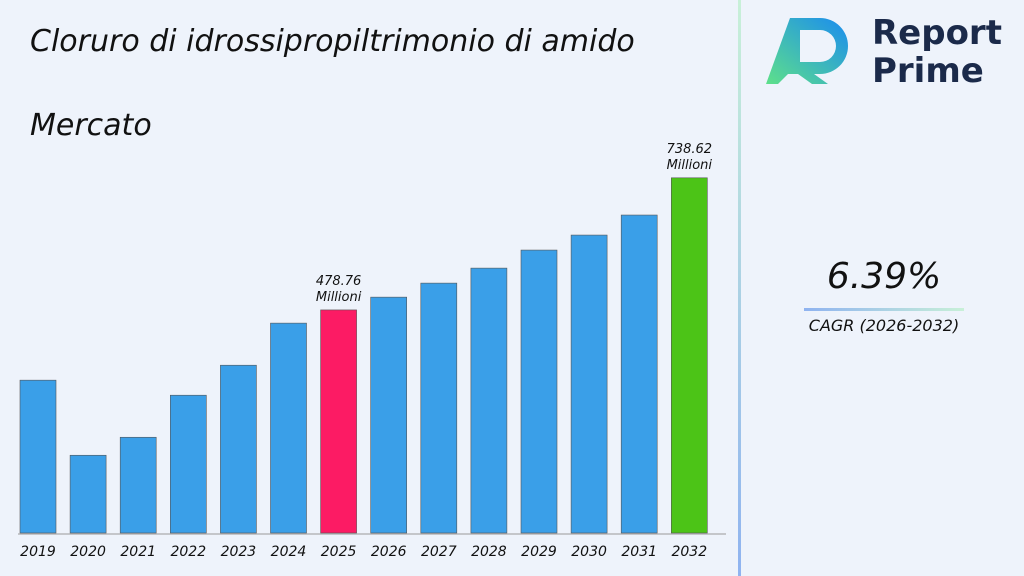 This screenshot has height=576, width=1024. What do you see at coordinates (928, 71) in the screenshot?
I see `brand-line: Prime` at bounding box center [928, 71].